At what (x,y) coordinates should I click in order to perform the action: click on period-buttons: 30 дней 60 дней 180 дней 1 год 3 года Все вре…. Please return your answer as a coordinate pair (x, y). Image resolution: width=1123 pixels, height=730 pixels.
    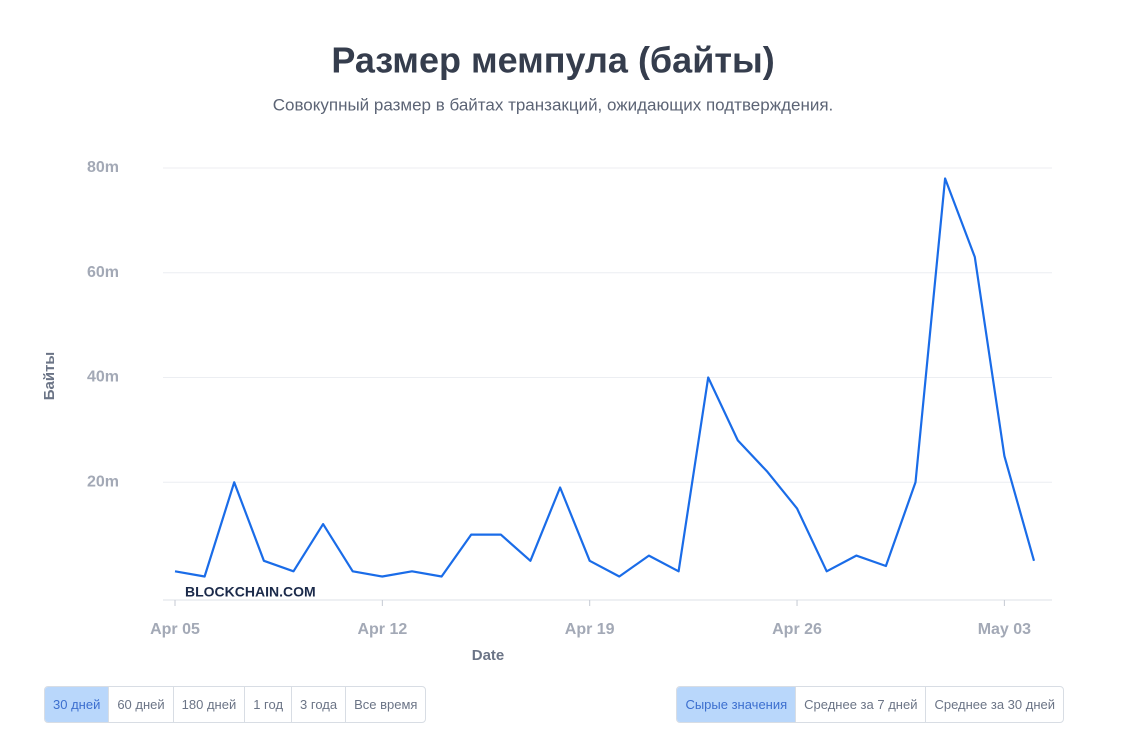
    Looking at the image, I should click on (235, 704).